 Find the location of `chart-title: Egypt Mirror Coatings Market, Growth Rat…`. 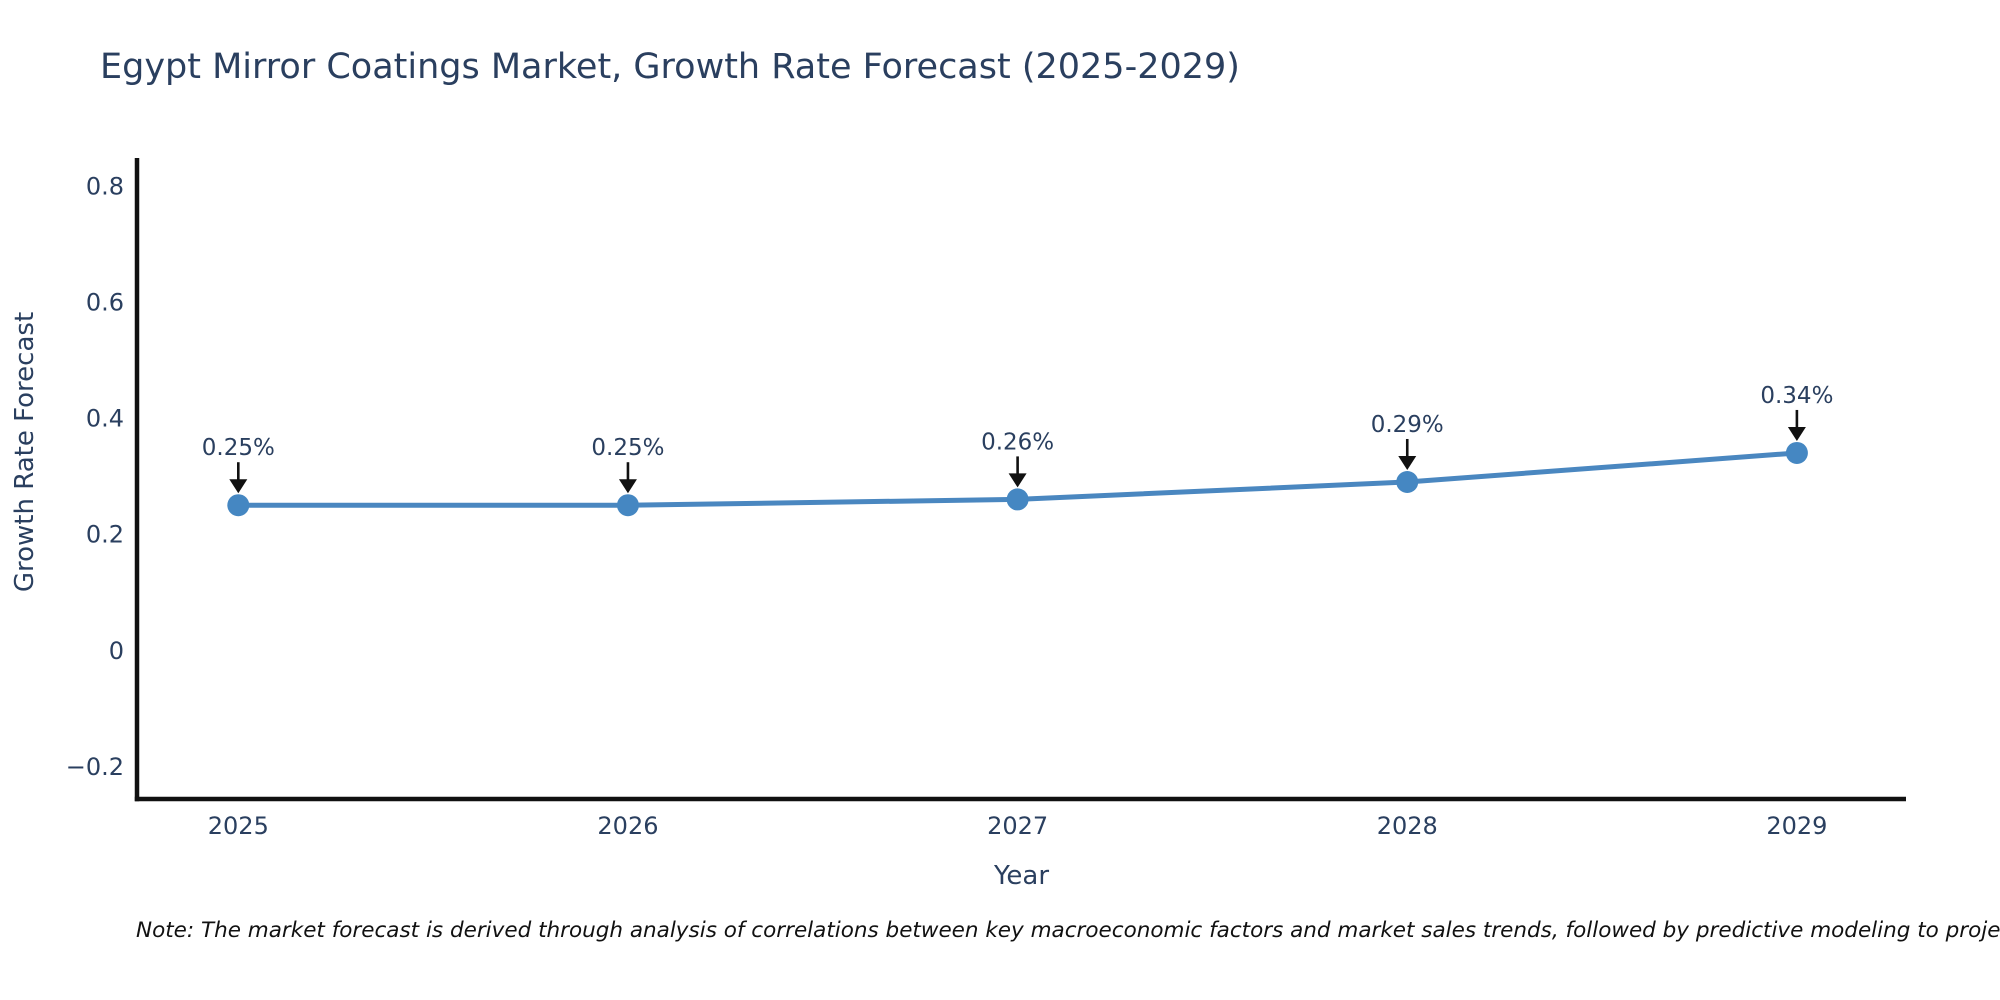

chart-title: Egypt Mirror Coatings Market, Growth Rat… is located at coordinates (670, 67).